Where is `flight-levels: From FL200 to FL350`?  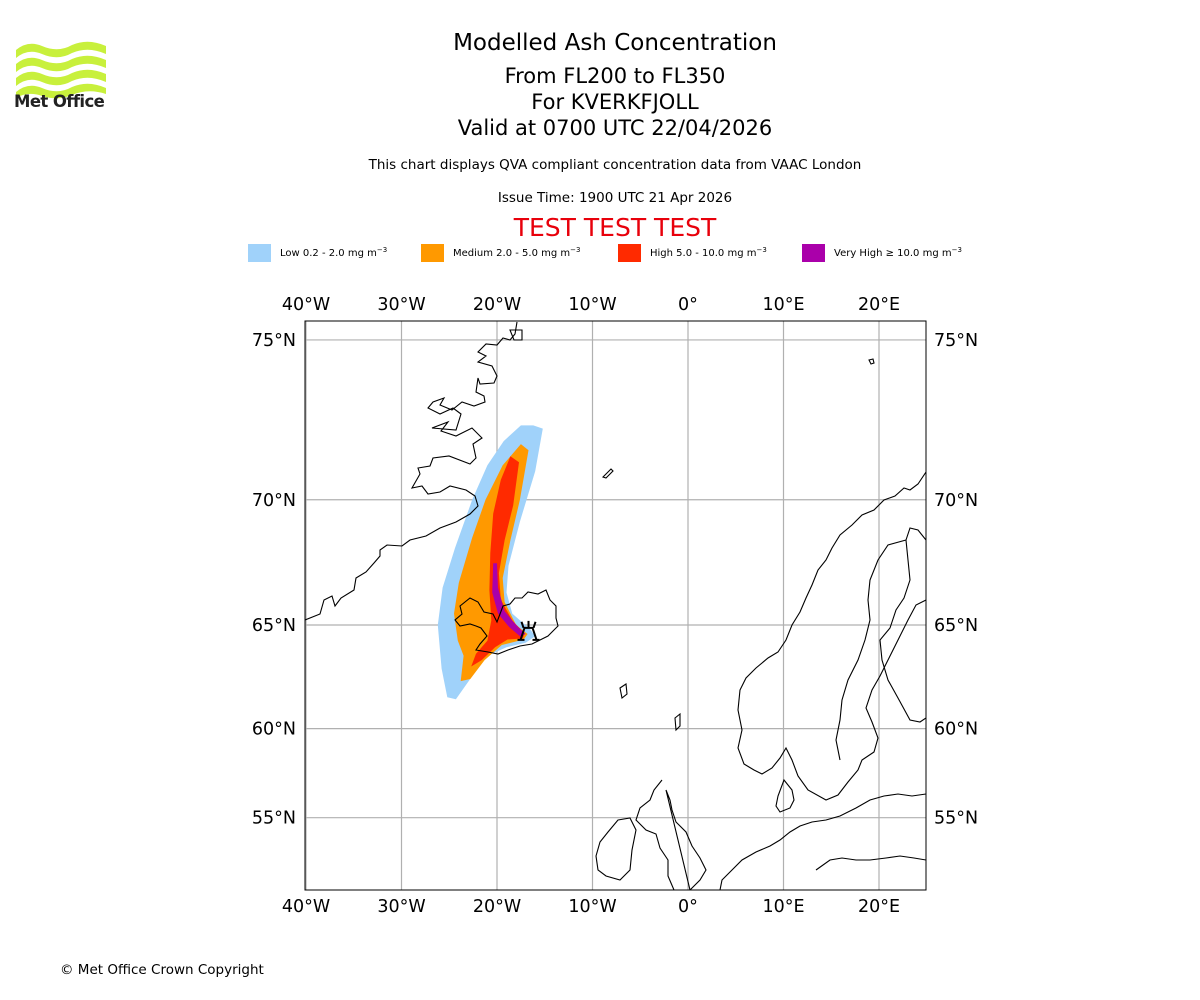 flight-levels: From FL200 to FL350 is located at coordinates (615, 76).